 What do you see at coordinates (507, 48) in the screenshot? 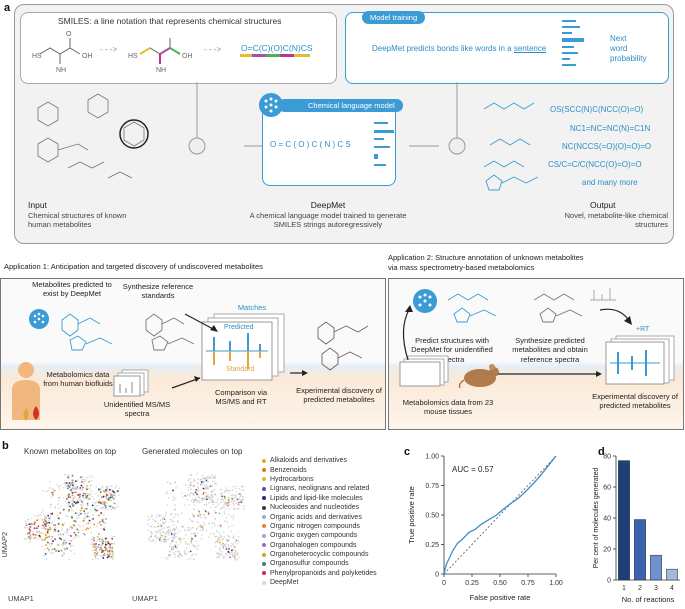
I see `model-training-box` at bounding box center [507, 48].